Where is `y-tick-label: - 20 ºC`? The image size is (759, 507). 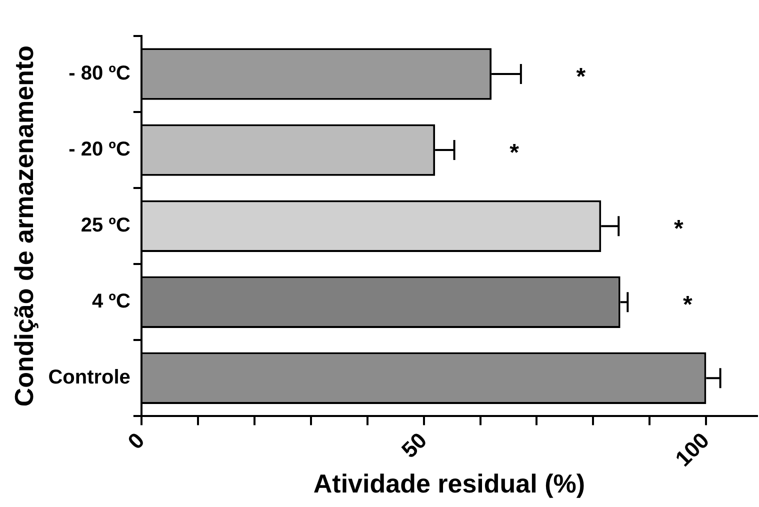 y-tick-label: - 20 ºC is located at coordinates (99, 149).